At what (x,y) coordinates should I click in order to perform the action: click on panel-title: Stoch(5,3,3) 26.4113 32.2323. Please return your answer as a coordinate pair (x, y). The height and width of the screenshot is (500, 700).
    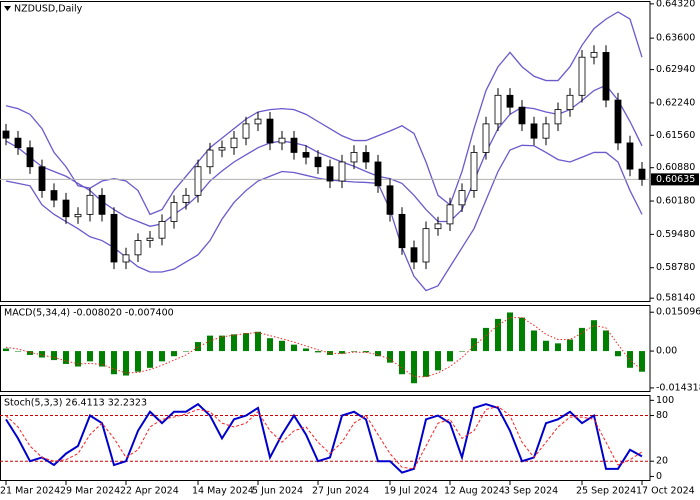
    Looking at the image, I should click on (75, 403).